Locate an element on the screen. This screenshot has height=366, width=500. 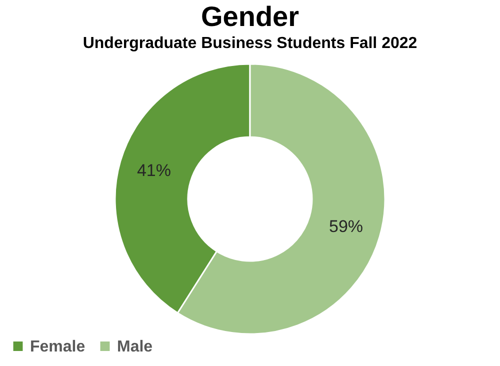
data-label: 41% is located at coordinates (153, 170).